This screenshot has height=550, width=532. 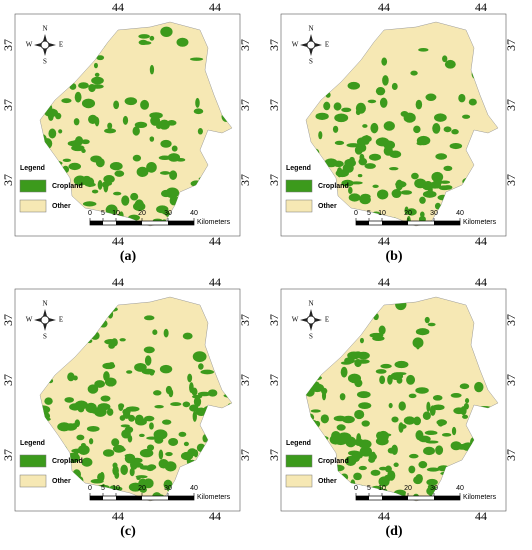 I want to click on panel-label: (d), so click(x=393, y=531).